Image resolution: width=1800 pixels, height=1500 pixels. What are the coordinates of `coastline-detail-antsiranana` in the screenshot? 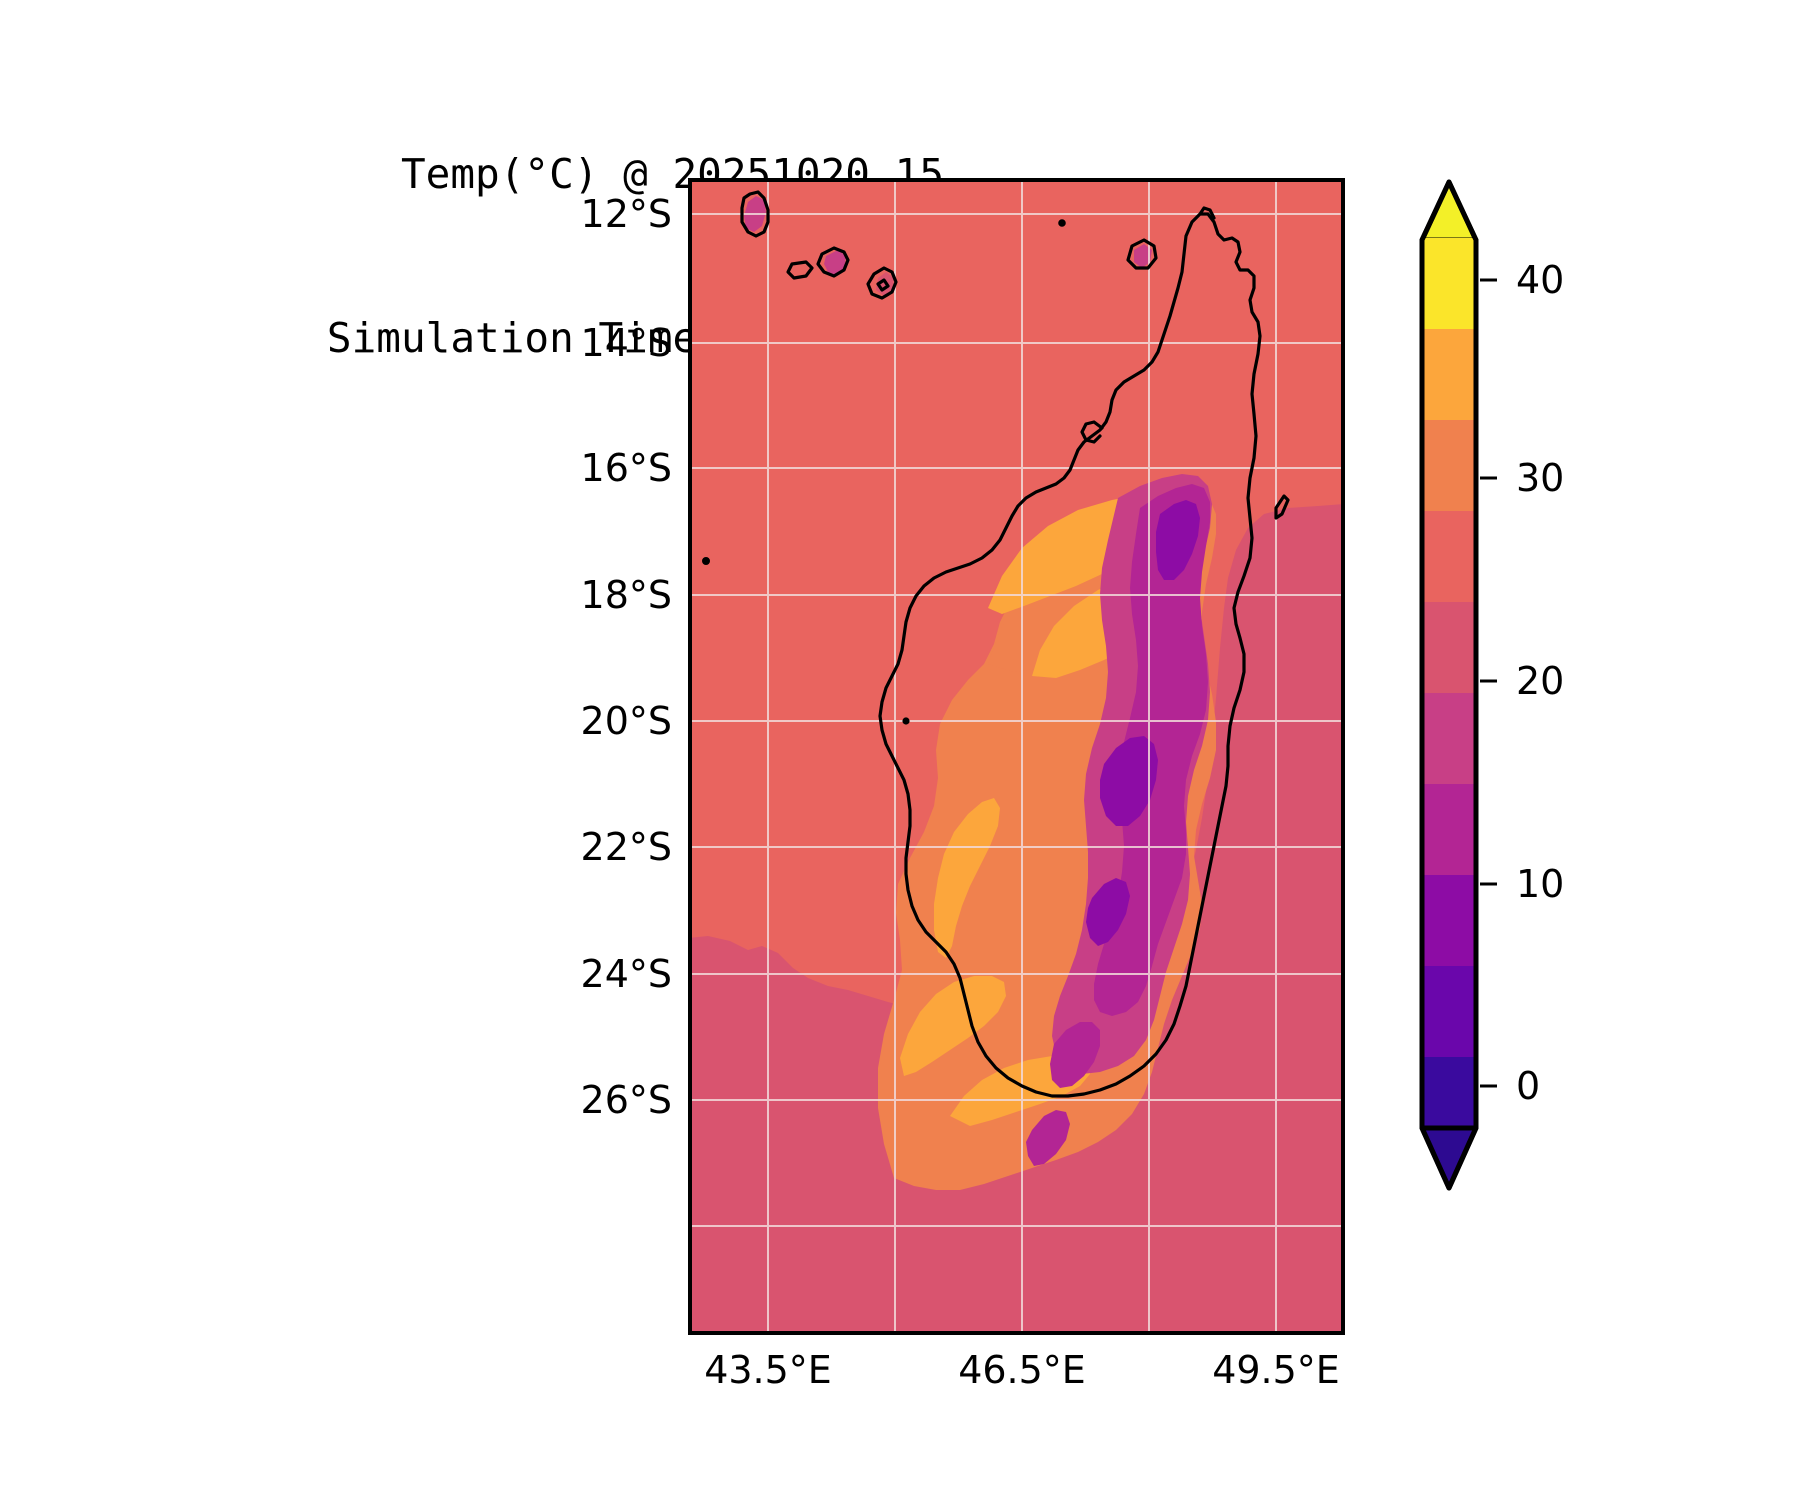 It's located at (1207, 213).